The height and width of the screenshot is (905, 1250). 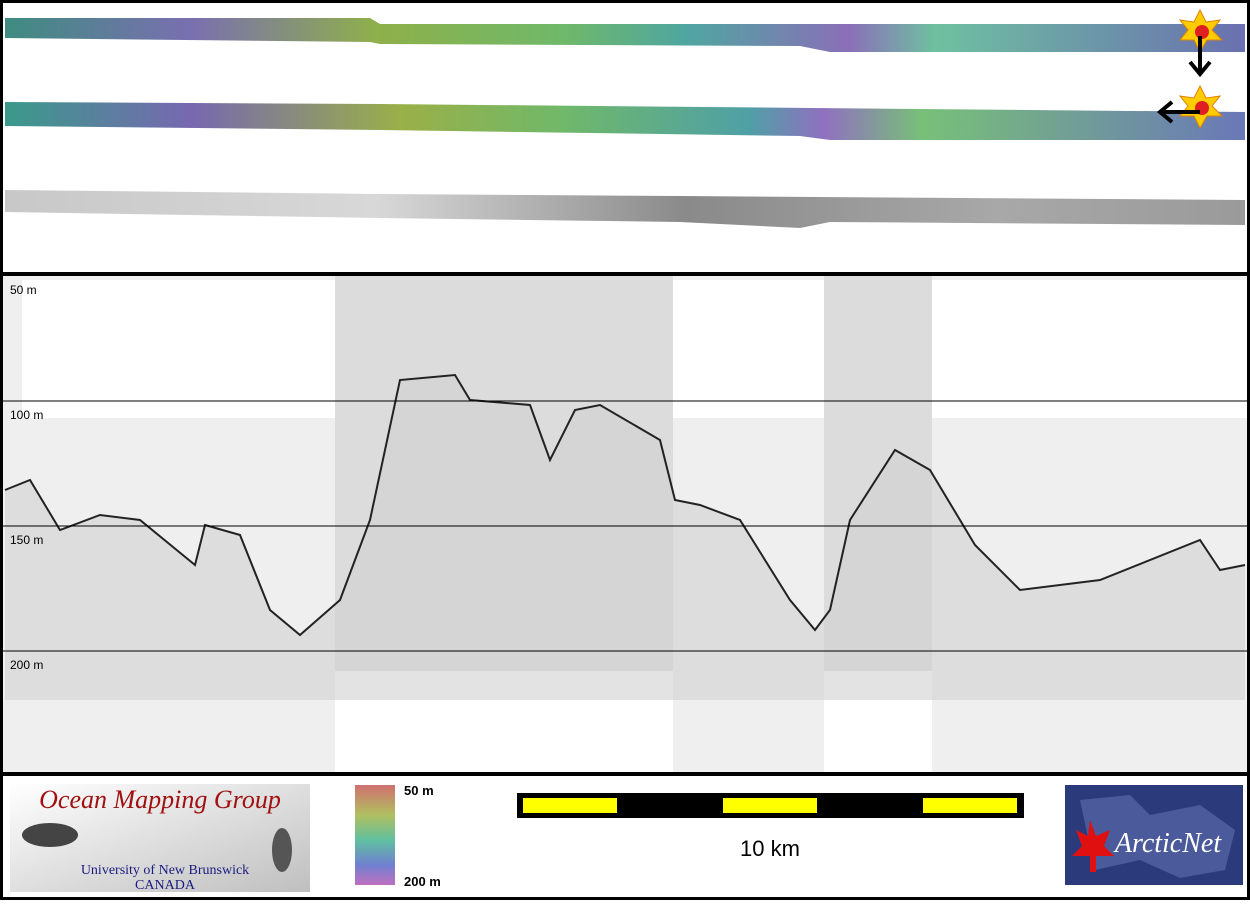 What do you see at coordinates (26, 665) in the screenshot?
I see `depth-label: 200 m` at bounding box center [26, 665].